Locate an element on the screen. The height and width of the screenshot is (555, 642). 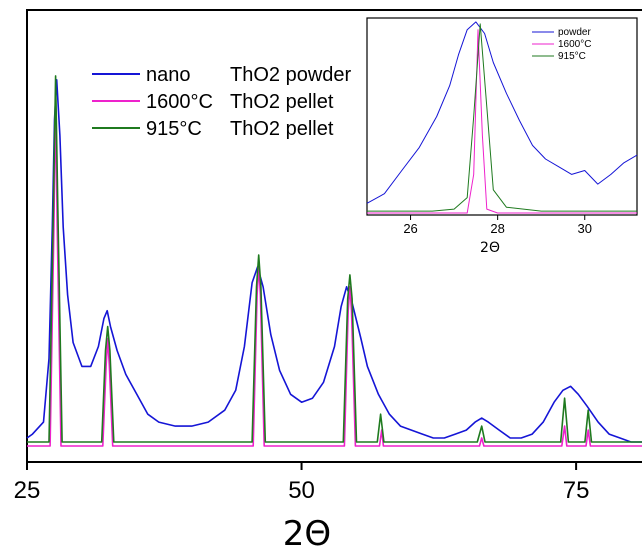
legend-label-915-a: 915°C is located at coordinates (174, 129).